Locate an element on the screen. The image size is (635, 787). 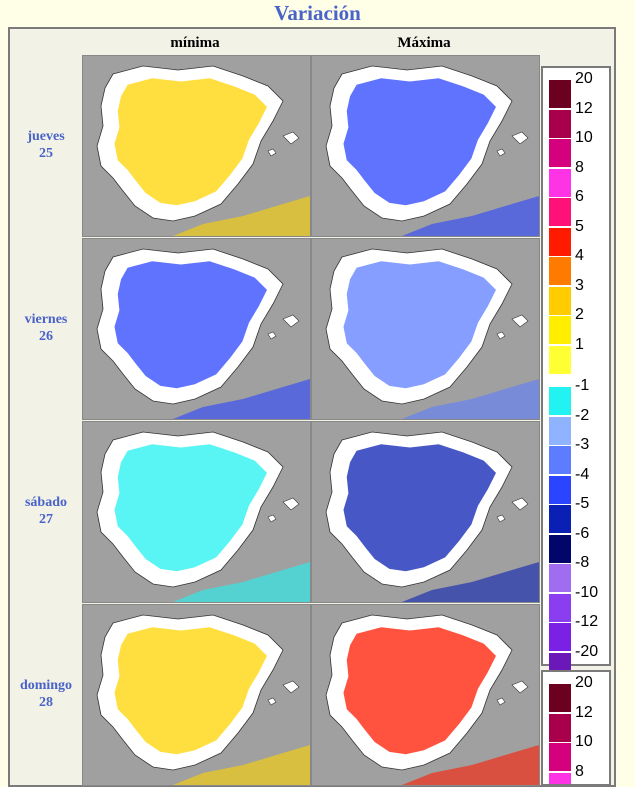
day-name: jueves is located at coordinates (46, 136).